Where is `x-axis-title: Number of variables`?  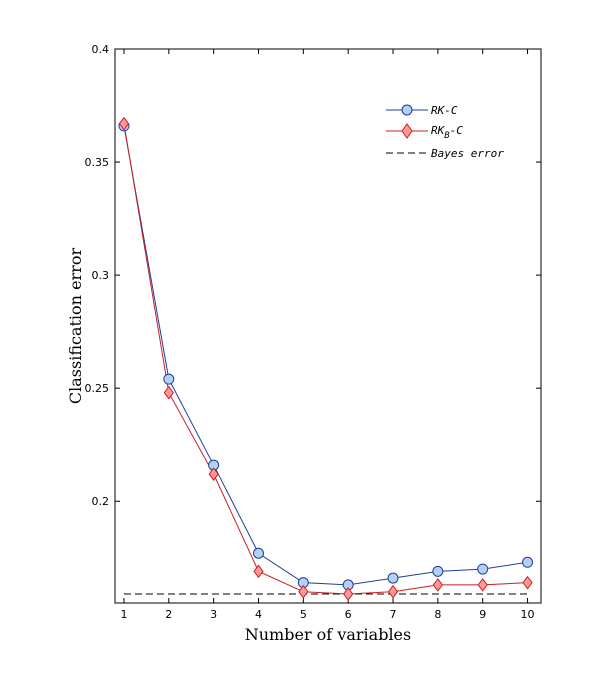 x-axis-title: Number of variables is located at coordinates (328, 634).